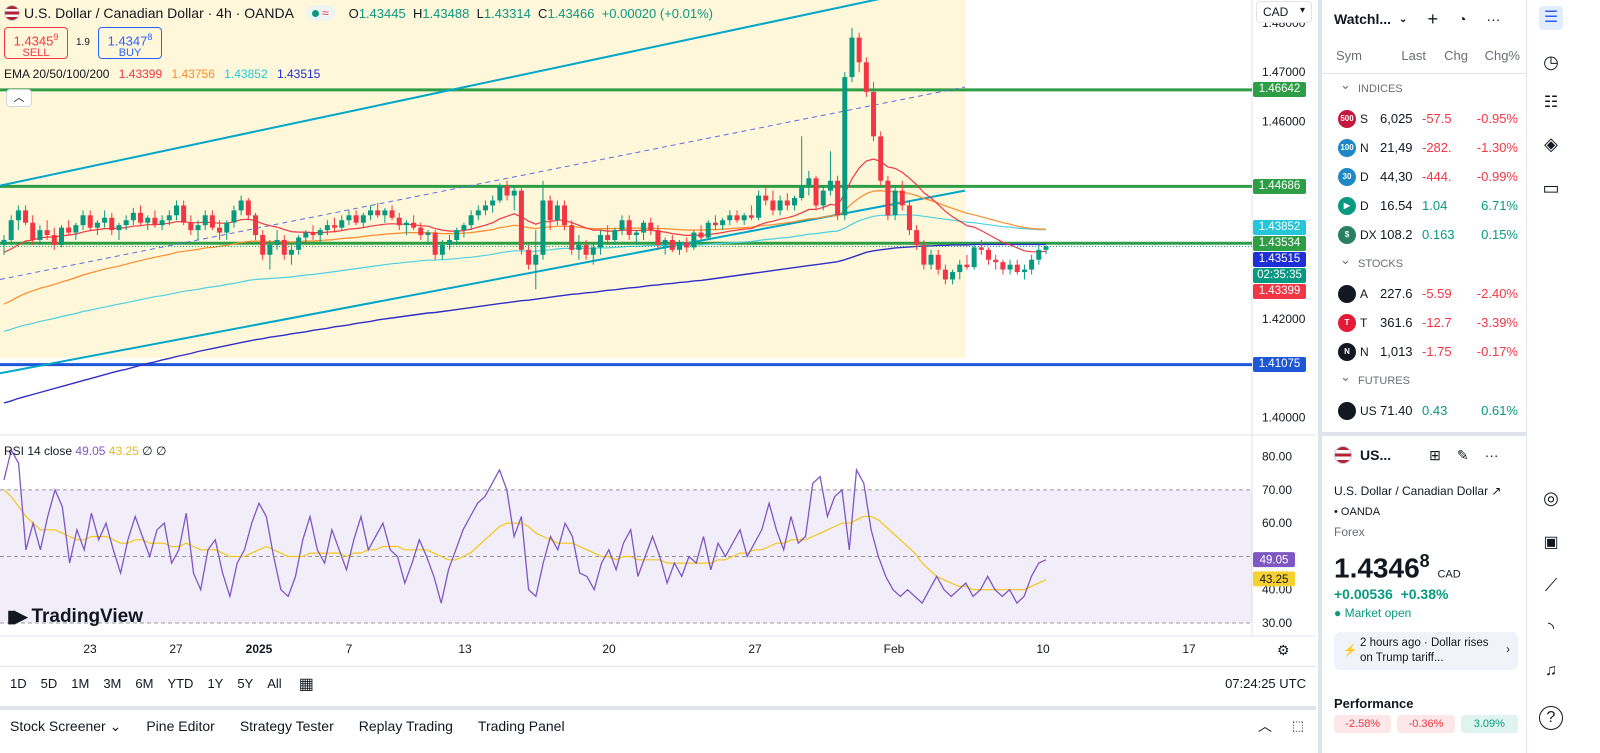 This screenshot has width=1600, height=753. What do you see at coordinates (1279, 365) in the screenshot?
I see `price-tag: 1.41075` at bounding box center [1279, 365].